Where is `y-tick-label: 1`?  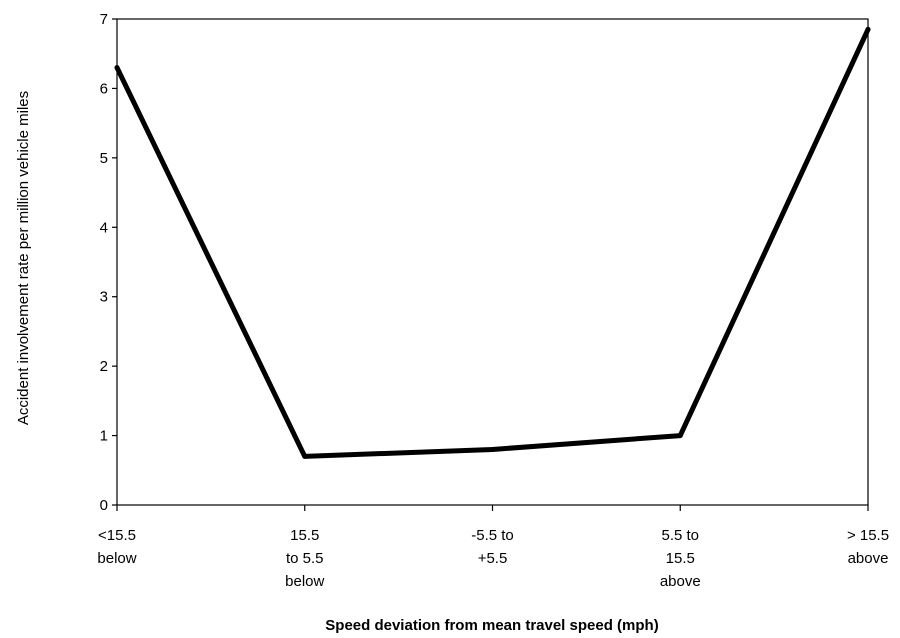
y-tick-label: 1 is located at coordinates (104, 436).